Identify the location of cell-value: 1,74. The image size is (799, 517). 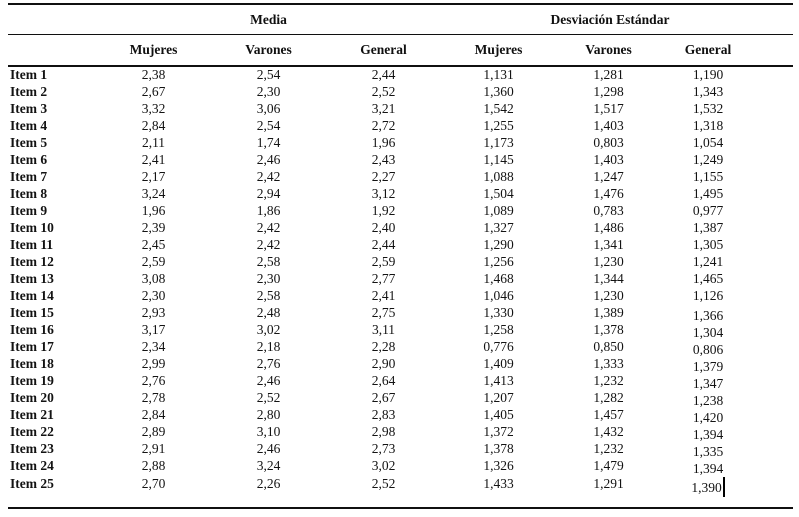
(268, 142).